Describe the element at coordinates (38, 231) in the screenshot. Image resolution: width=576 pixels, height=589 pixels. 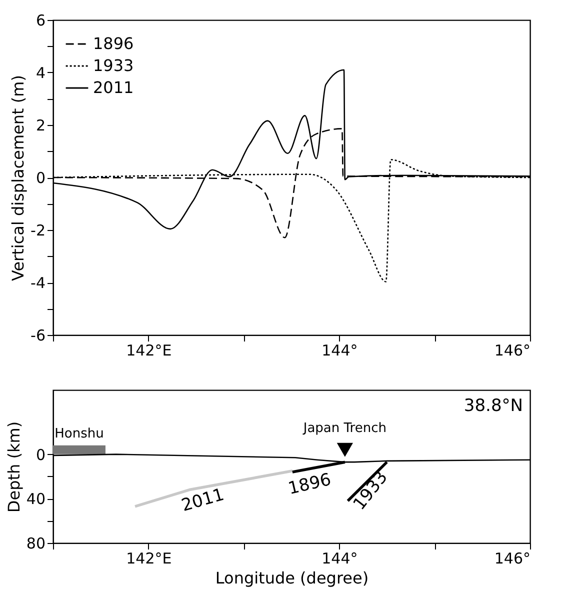
I see `y-tick-label: -2` at that location.